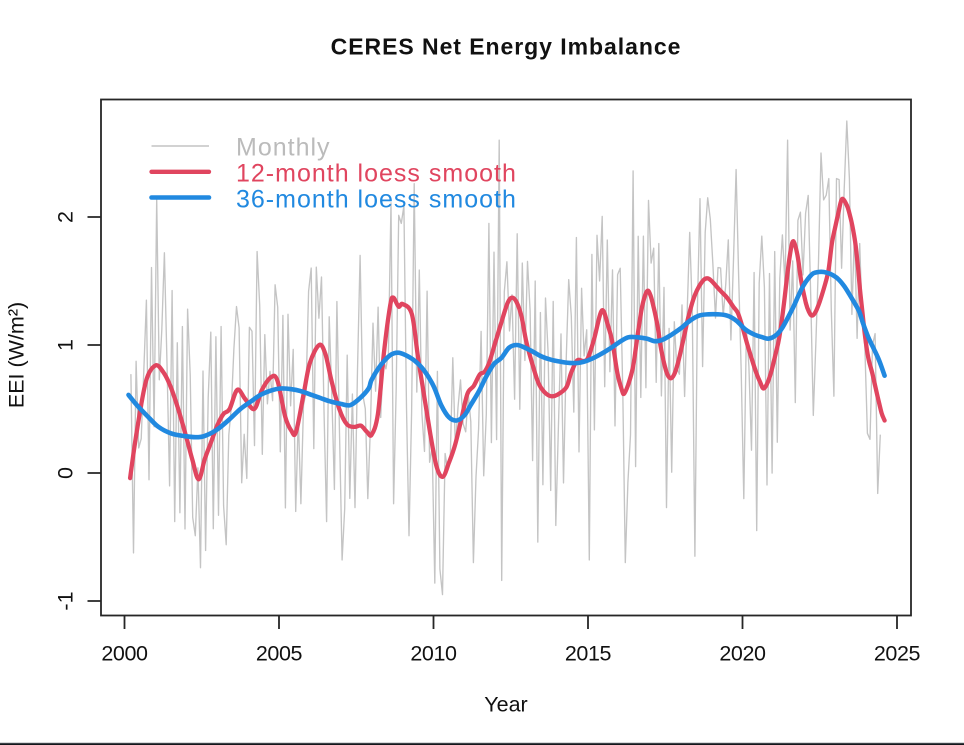 The width and height of the screenshot is (964, 745). I want to click on svg-text: -1, so click(66, 600).